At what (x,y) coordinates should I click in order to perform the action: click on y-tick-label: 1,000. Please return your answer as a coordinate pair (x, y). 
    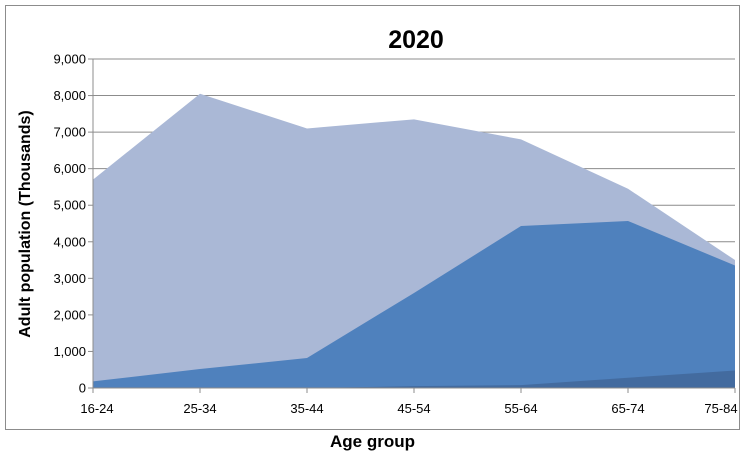
    Looking at the image, I should click on (69, 351).